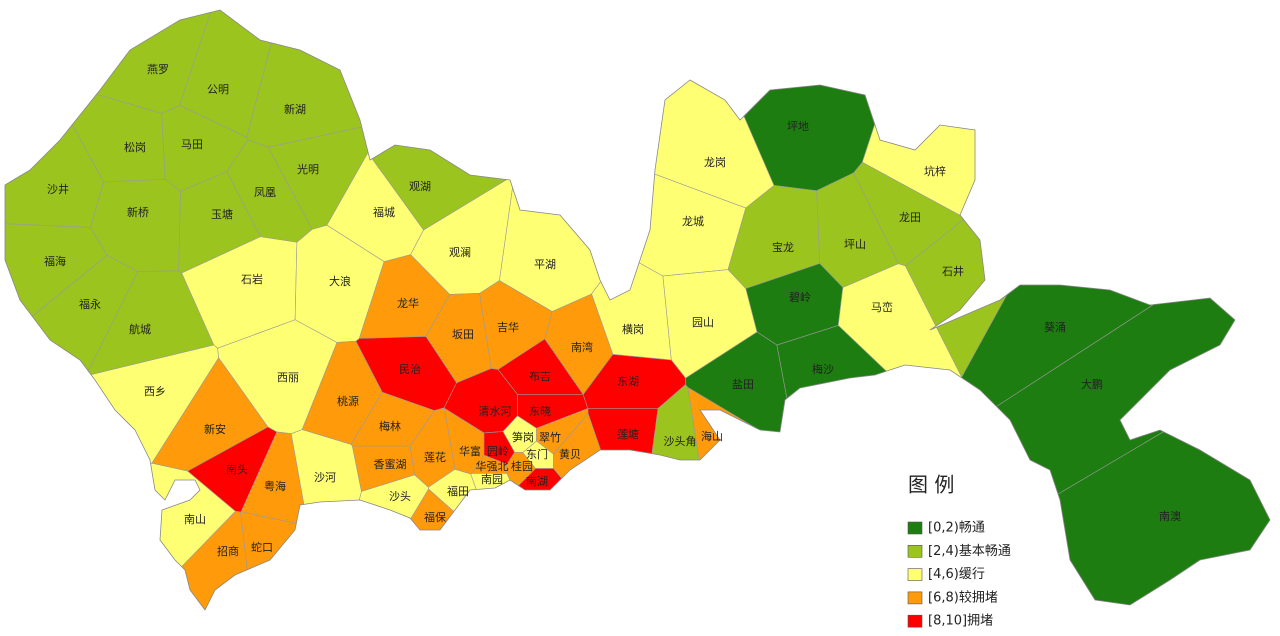 Image resolution: width=1280 pixels, height=636 pixels. Describe the element at coordinates (956, 574) in the screenshot. I see `legend-label: [4,6)缓行` at that location.